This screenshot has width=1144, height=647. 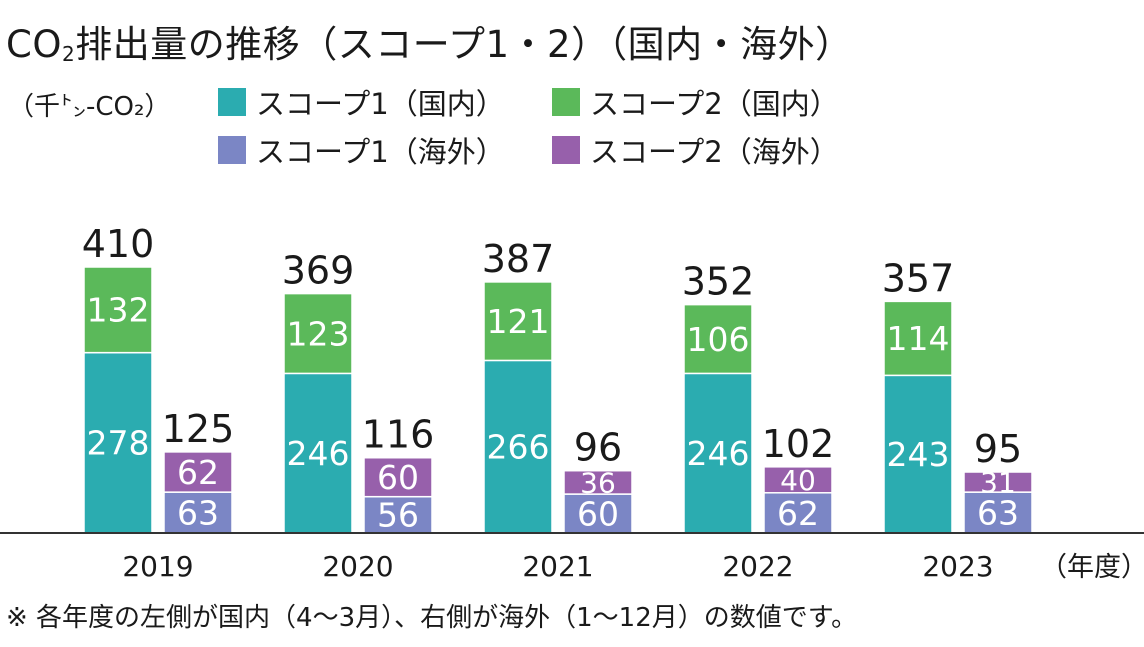 I want to click on x-tick-2021: 2021, so click(x=557, y=566).